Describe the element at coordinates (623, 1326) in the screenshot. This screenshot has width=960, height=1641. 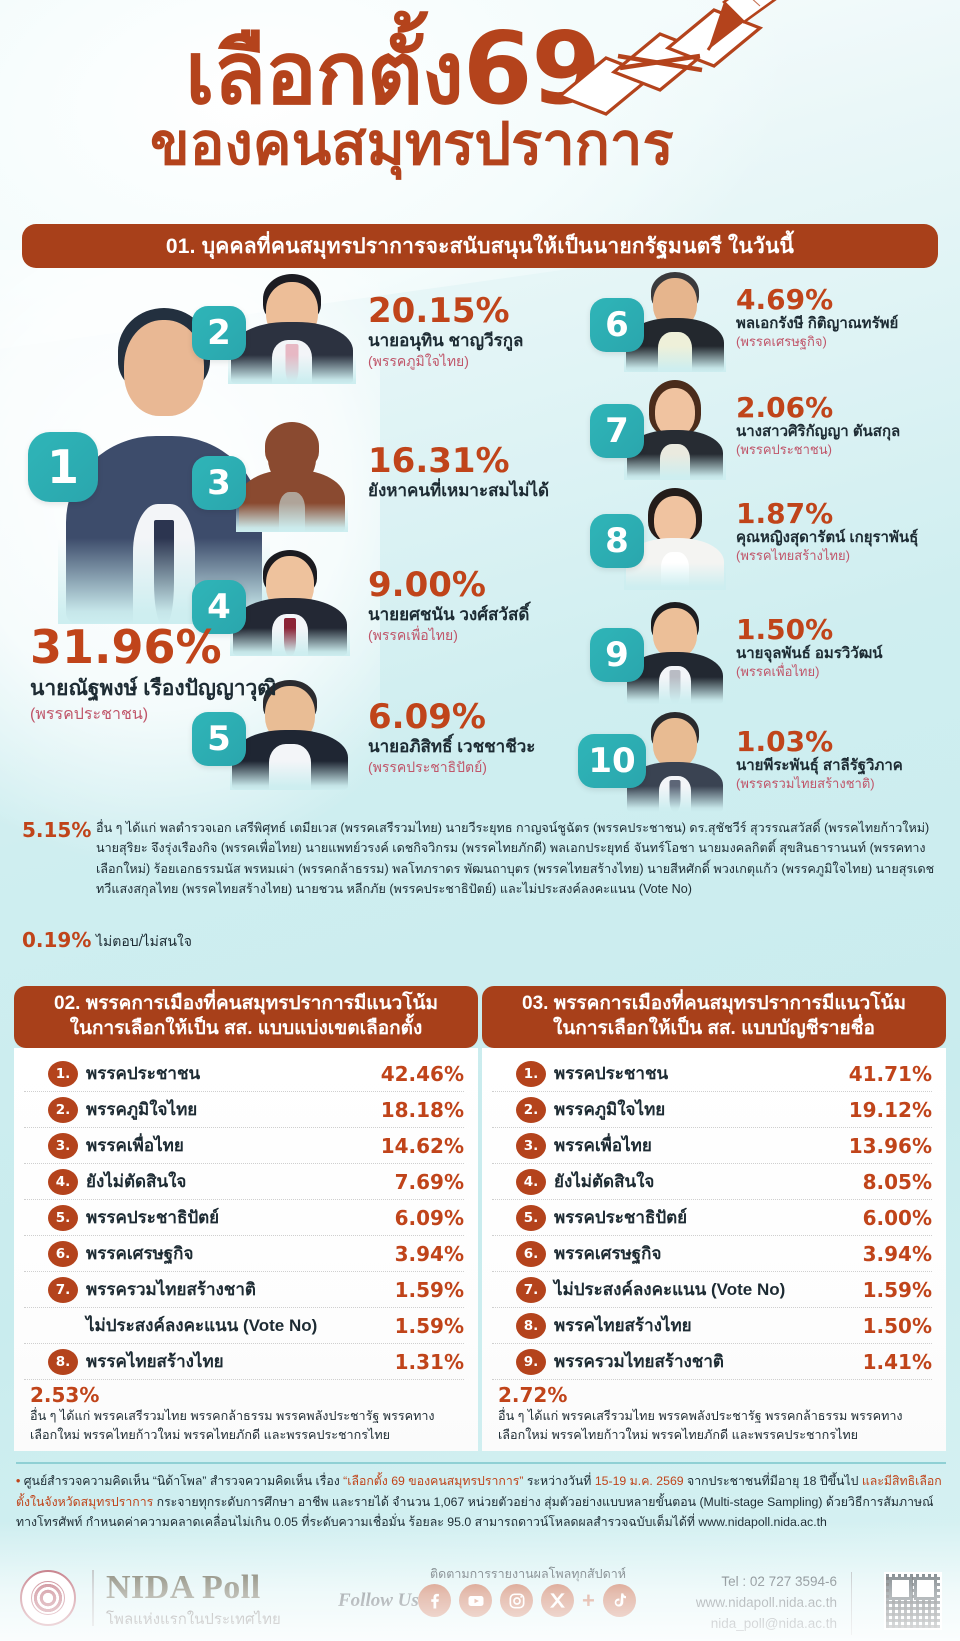
I see `row-label: พรรคไทยสร้างไทย` at that location.